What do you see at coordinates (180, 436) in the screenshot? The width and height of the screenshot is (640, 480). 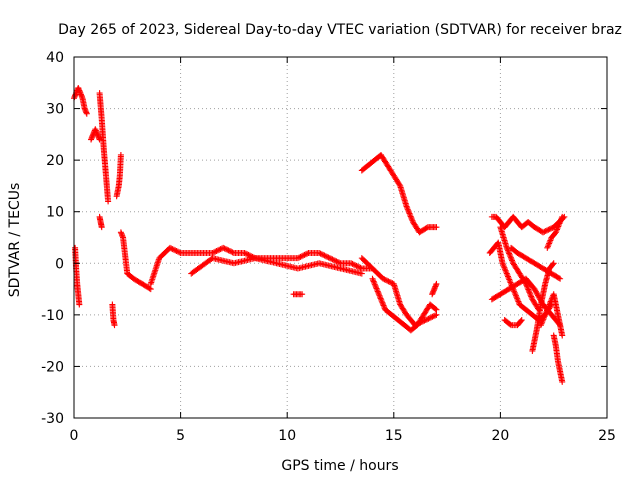 I see `x-tick-label: 5` at bounding box center [180, 436].